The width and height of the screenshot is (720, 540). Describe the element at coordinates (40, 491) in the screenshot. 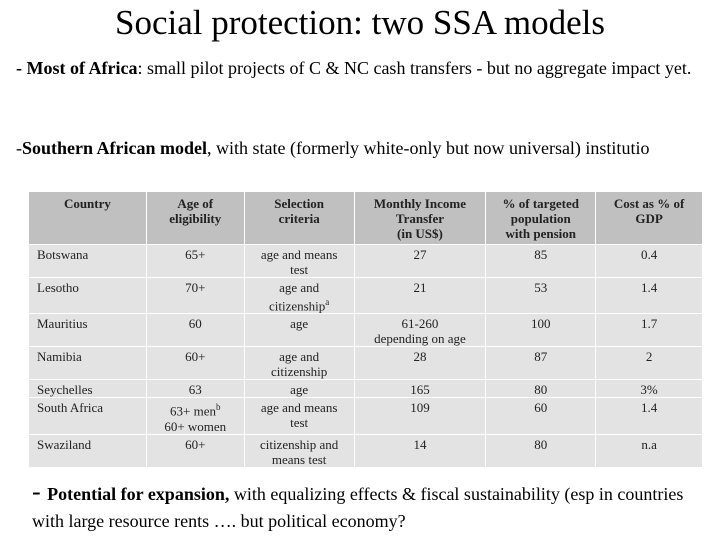

I see `p3-dash: -` at that location.